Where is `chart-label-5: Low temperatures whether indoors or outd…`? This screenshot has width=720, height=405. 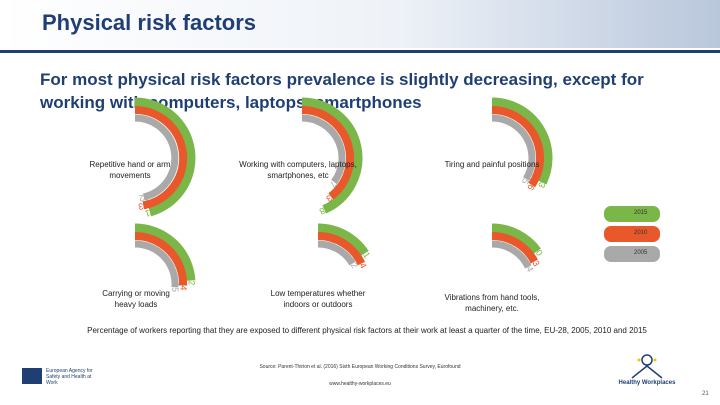
chart-label-5: Low temperatures whether indoors or outd… is located at coordinates (318, 299).